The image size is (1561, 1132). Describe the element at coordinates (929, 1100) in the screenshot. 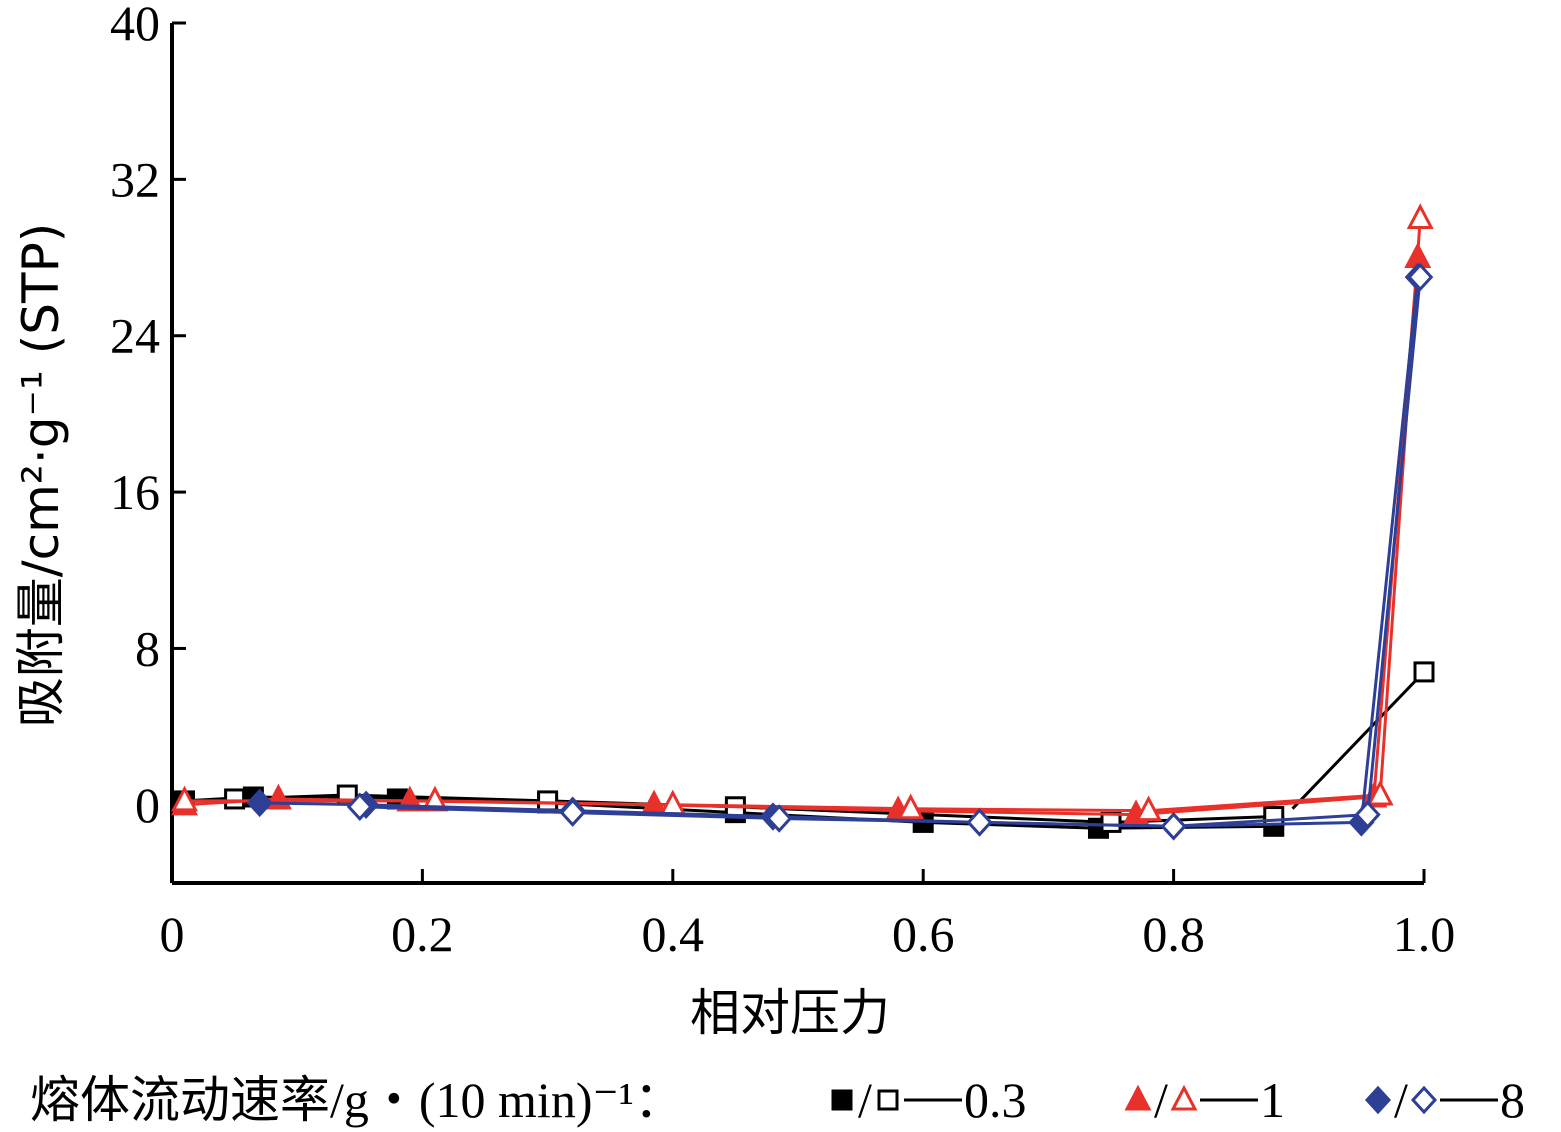

I see `legend-entry: / 0.3` at that location.